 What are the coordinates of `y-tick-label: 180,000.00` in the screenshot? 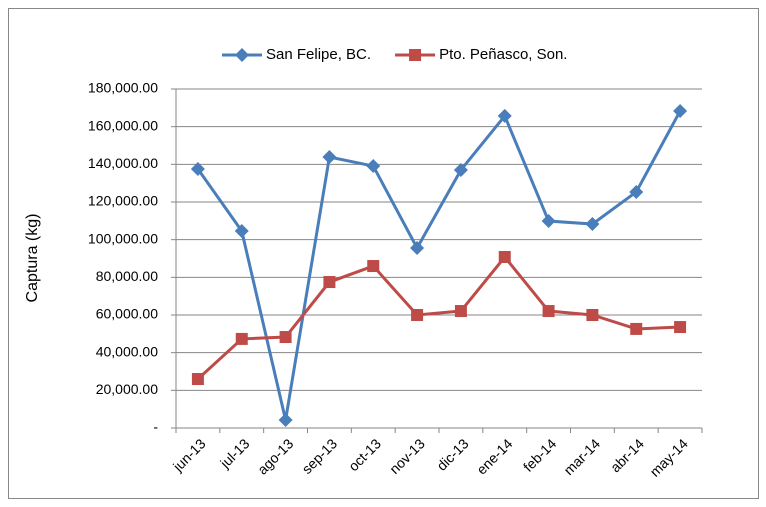 It's located at (123, 88).